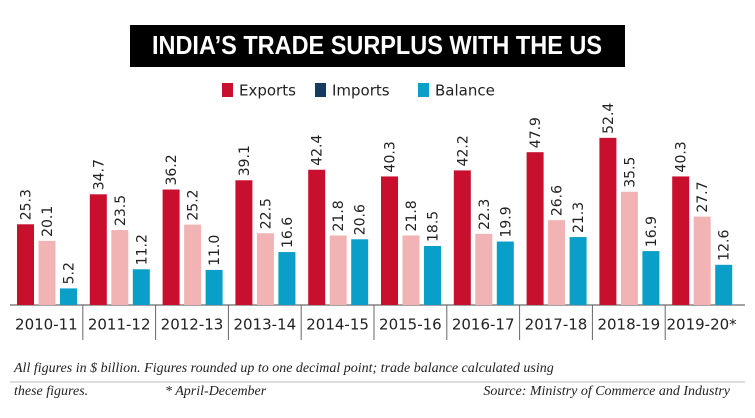  I want to click on chart-title: INDIA’S TRADE SURPLUS WITH THE US, so click(377, 45).